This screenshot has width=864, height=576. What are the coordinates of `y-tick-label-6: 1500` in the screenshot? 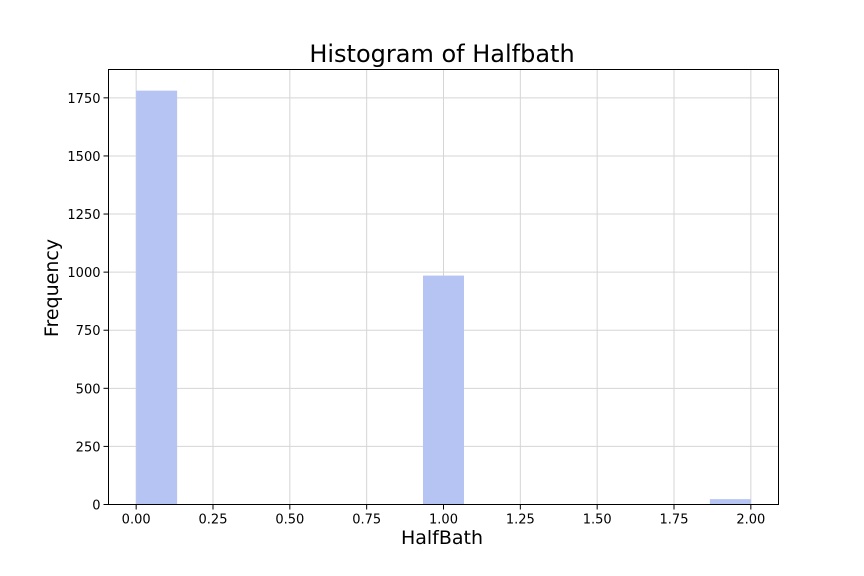 It's located at (83, 157).